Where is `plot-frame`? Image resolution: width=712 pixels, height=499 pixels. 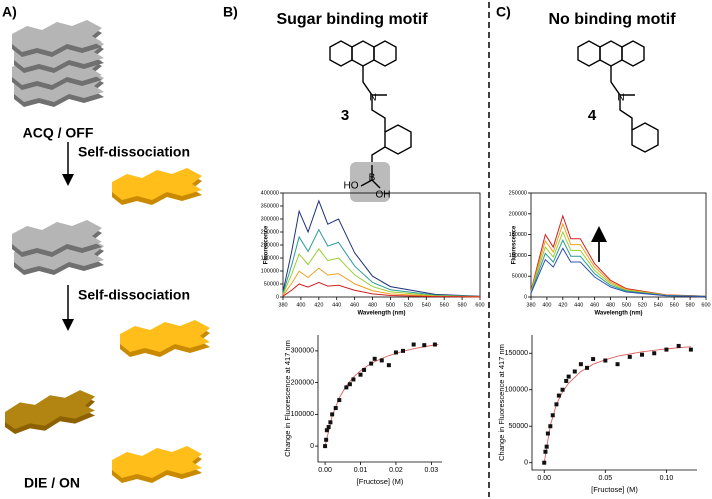
plot-frame is located at coordinates (618, 245).